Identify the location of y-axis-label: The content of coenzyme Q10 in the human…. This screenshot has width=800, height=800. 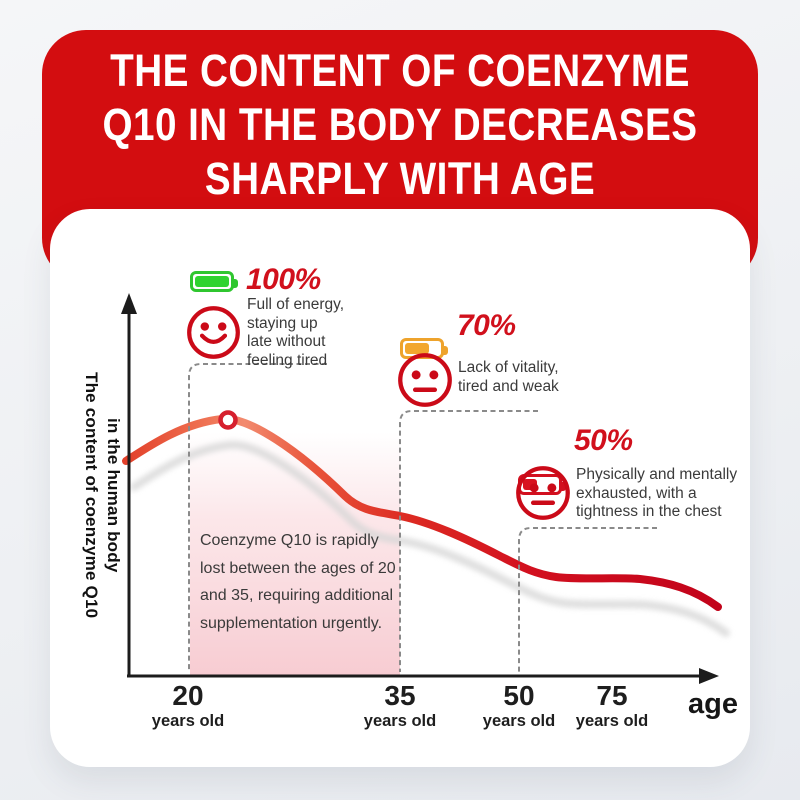
(102, 495).